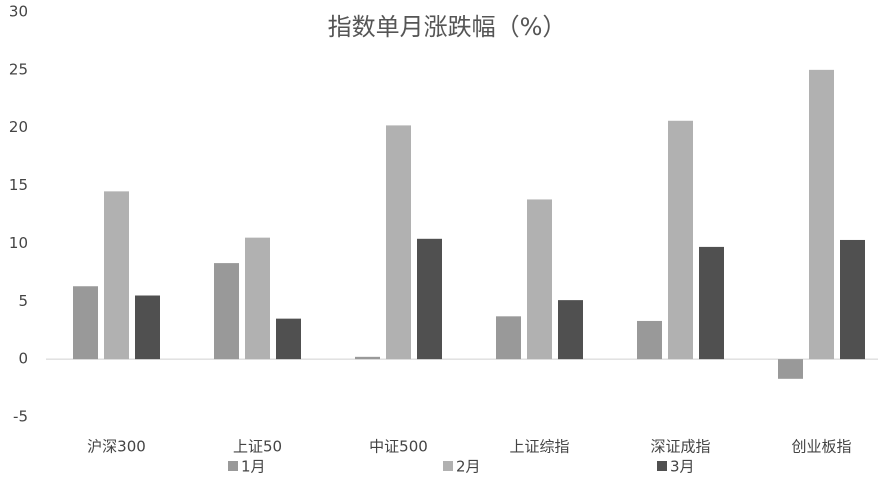 The image size is (878, 482). I want to click on x-tick-label: 创业板指, so click(821, 447).